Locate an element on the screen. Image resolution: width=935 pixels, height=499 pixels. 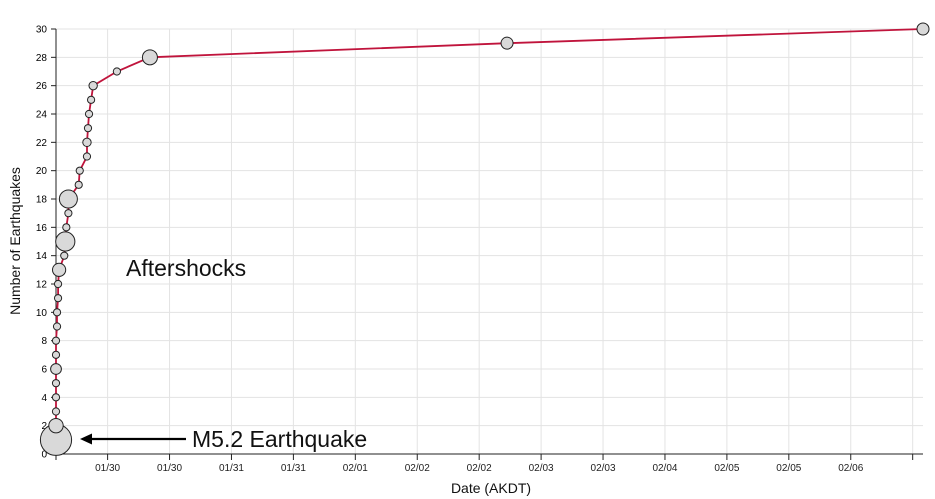
x-axis-label: Date (AKDT) is located at coordinates (491, 488).